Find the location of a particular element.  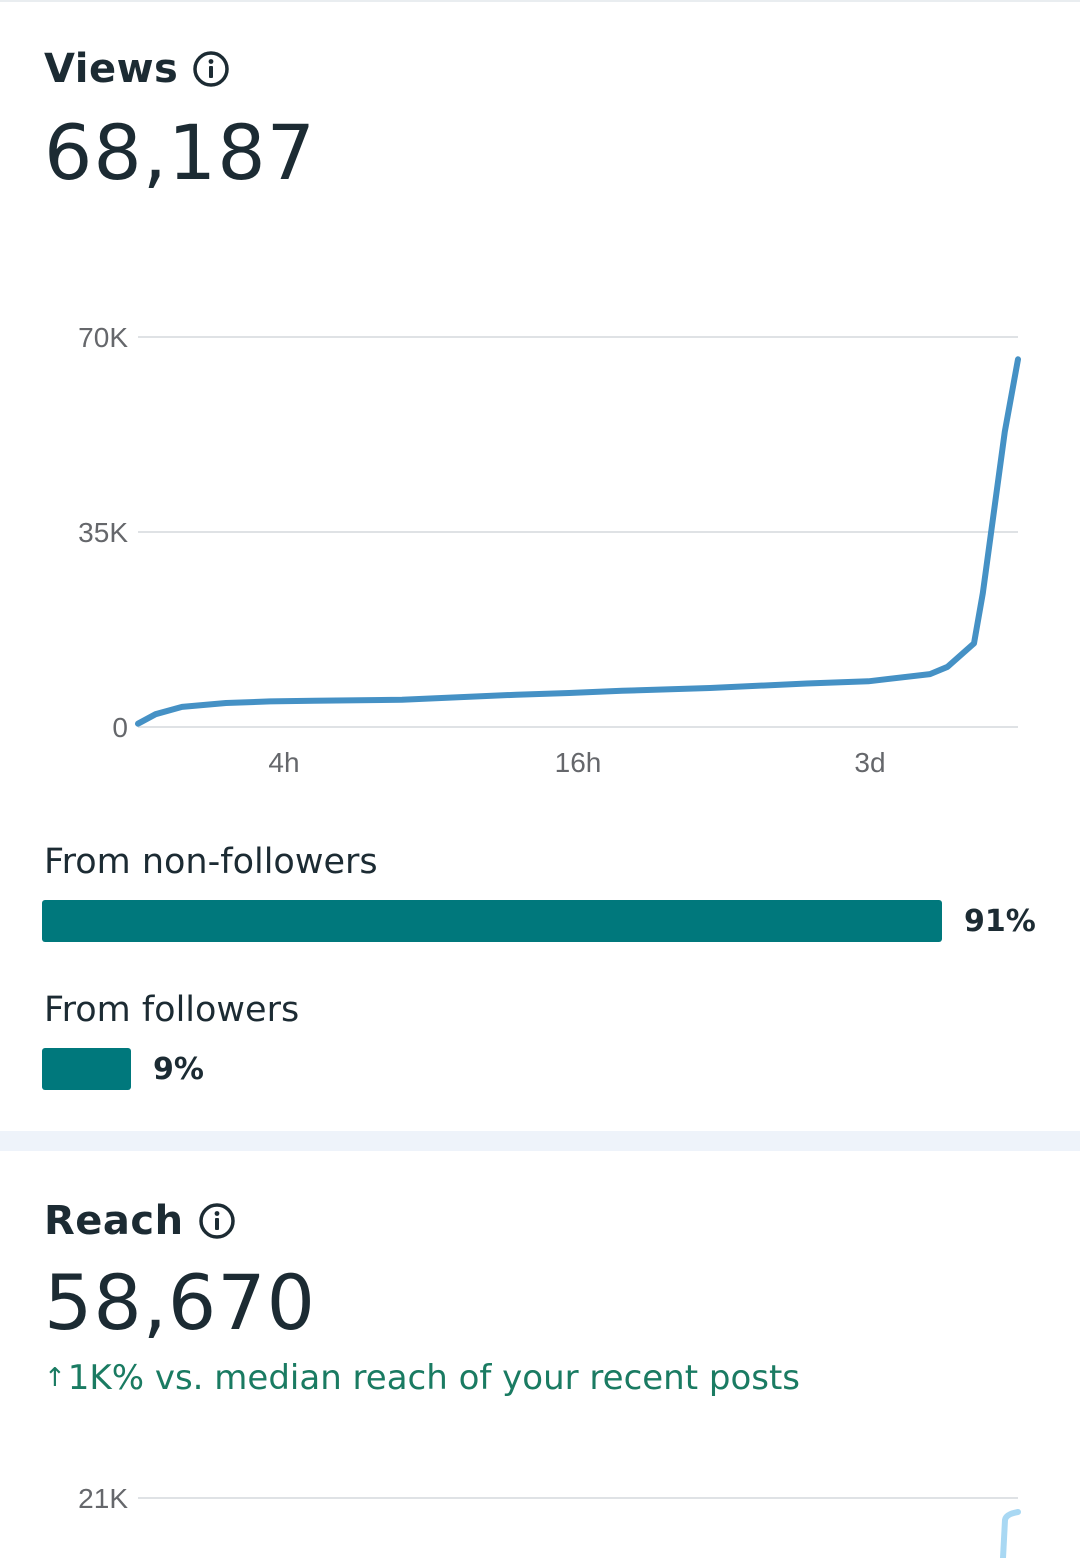

non-followers-label: From non-followers is located at coordinates (211, 862).